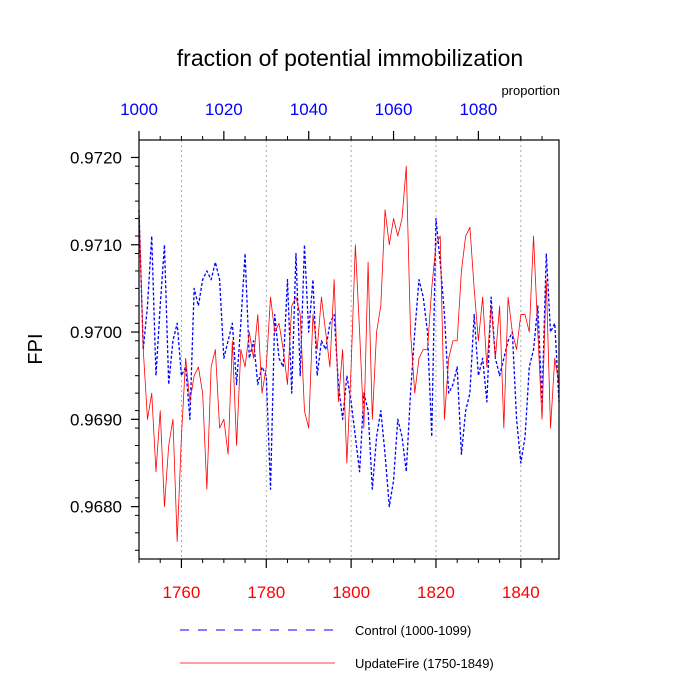  What do you see at coordinates (350, 58) in the screenshot?
I see `chart-title: fraction of potential immobilization` at bounding box center [350, 58].